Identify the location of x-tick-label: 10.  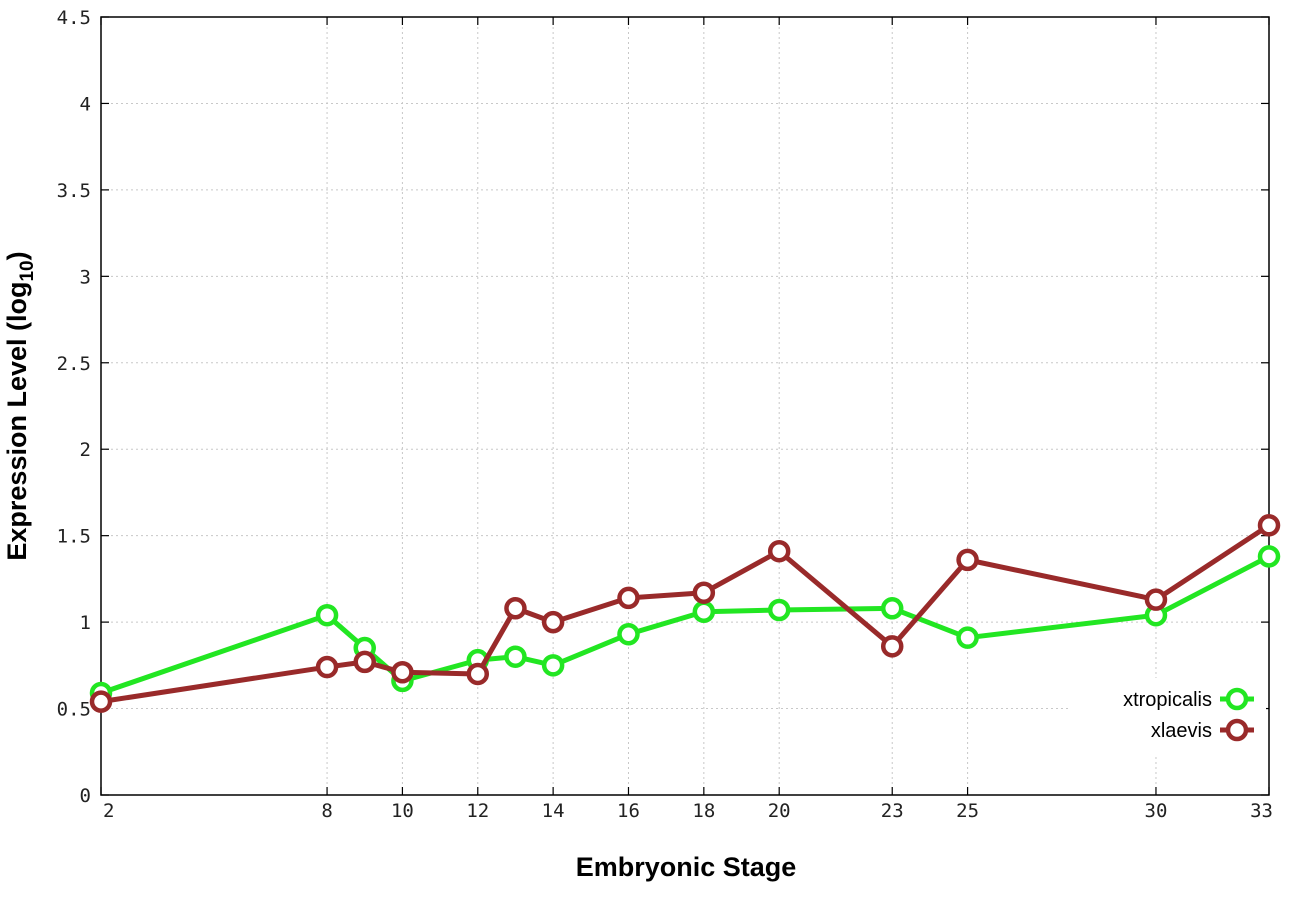
(402, 811).